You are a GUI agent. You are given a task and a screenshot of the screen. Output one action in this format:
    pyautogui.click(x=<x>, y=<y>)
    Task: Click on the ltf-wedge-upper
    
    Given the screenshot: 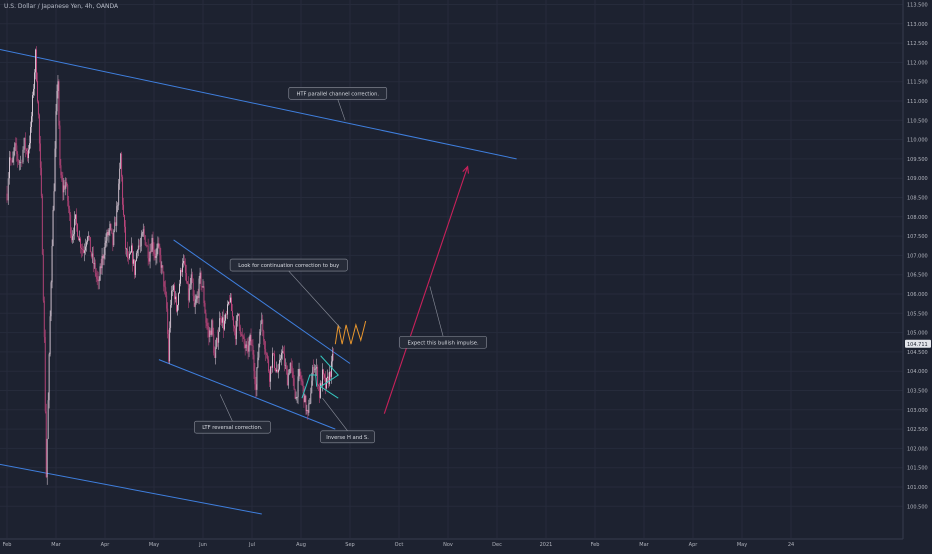 What is the action you would take?
    pyautogui.click(x=262, y=301)
    